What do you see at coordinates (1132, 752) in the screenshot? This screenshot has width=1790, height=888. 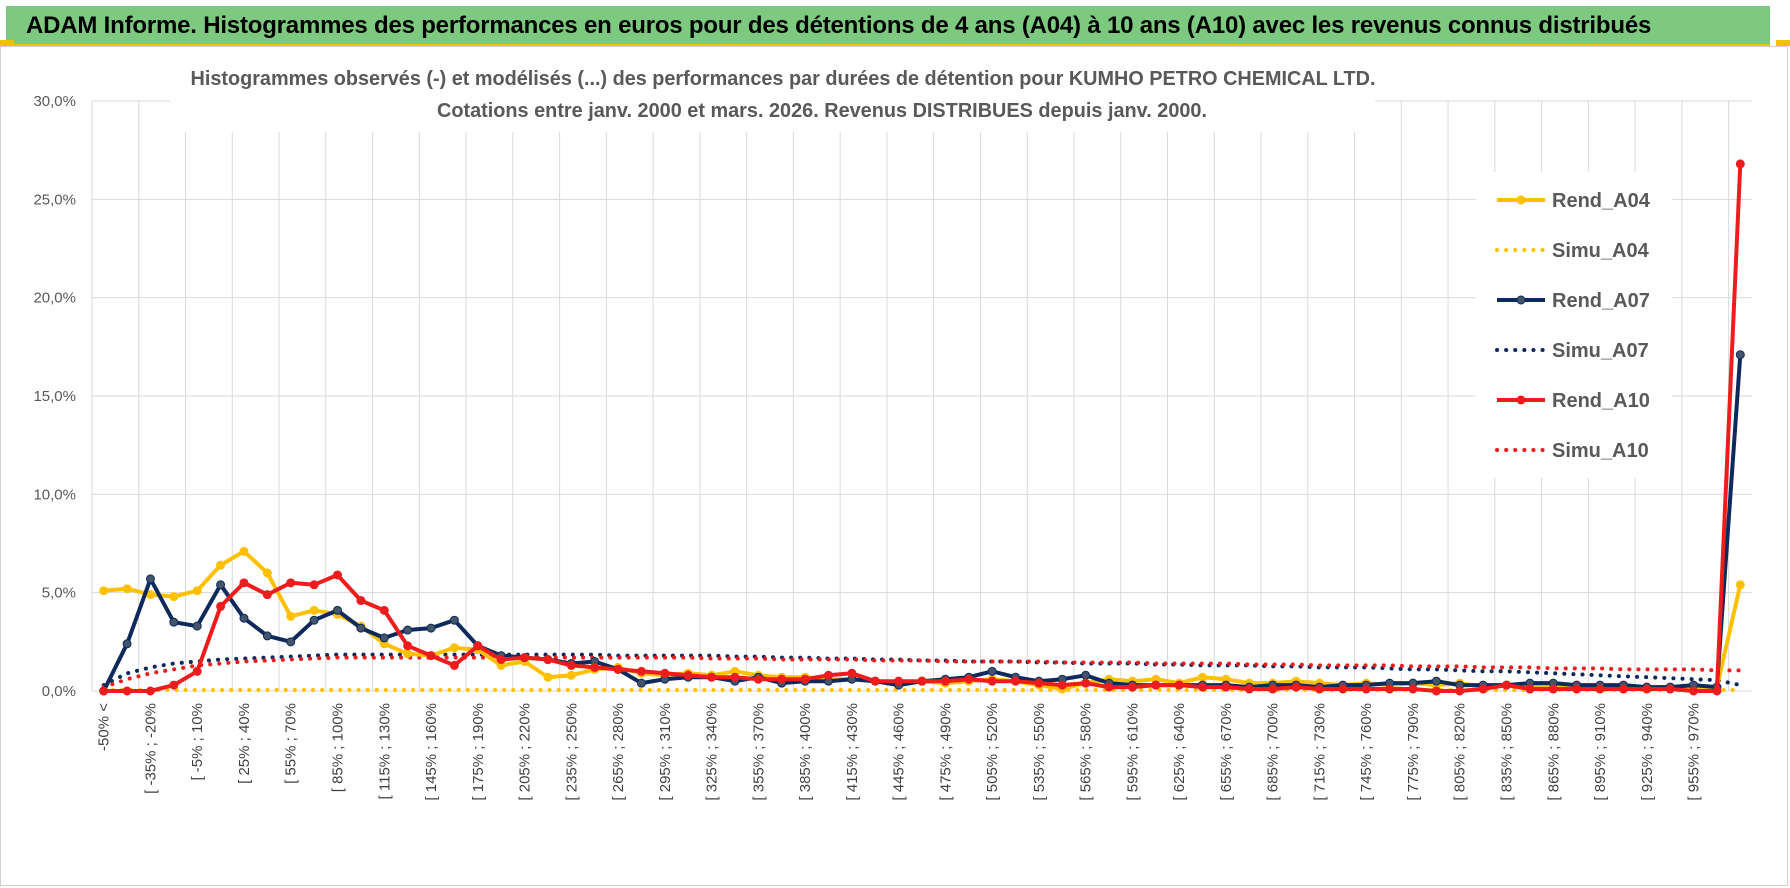 I see `x-tick-label: [ 595% ; 610%` at bounding box center [1132, 752].